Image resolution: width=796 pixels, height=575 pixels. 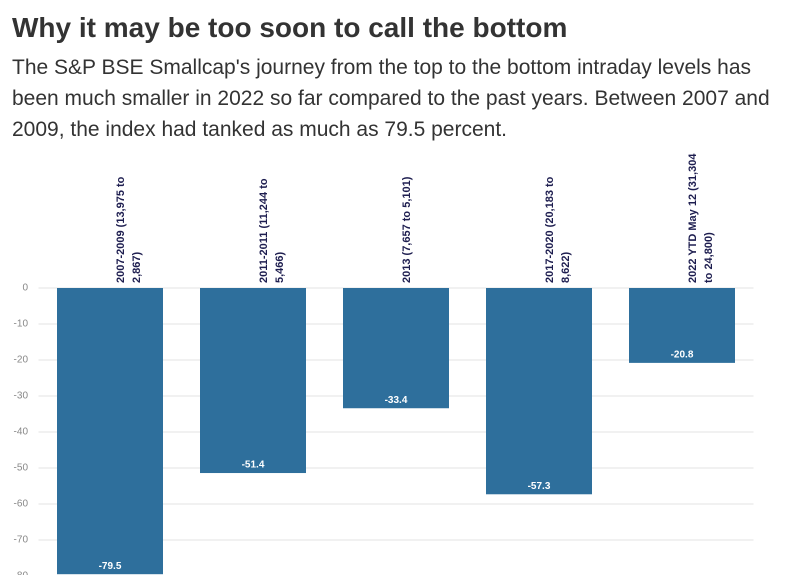 What do you see at coordinates (21, 504) in the screenshot?
I see `y-tick-label: -60` at bounding box center [21, 504].